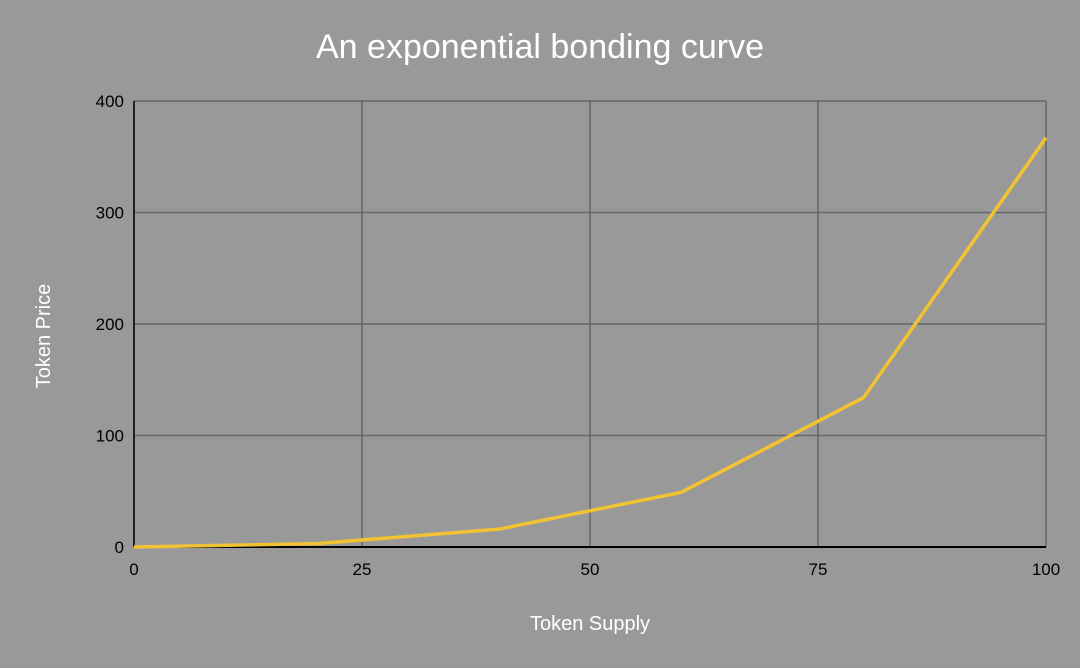 Image resolution: width=1080 pixels, height=668 pixels. Describe the element at coordinates (110, 324) in the screenshot. I see `y-tick-label: 200` at that location.